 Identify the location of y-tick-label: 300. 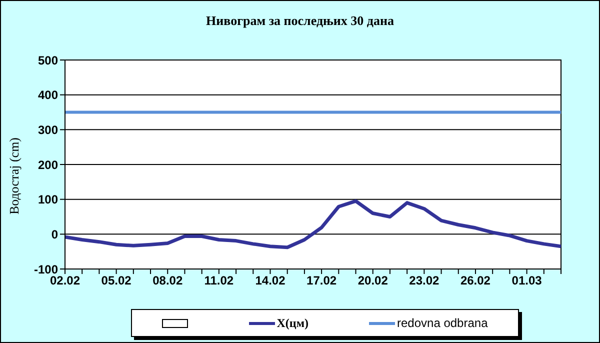
(48, 129).